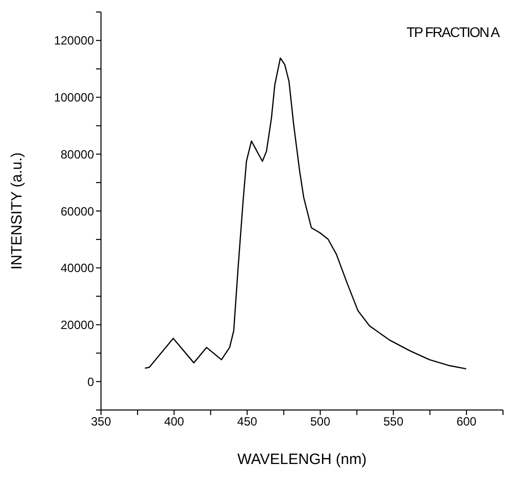  Describe the element at coordinates (77, 154) in the screenshot. I see `y-tick-label: 80000` at that location.